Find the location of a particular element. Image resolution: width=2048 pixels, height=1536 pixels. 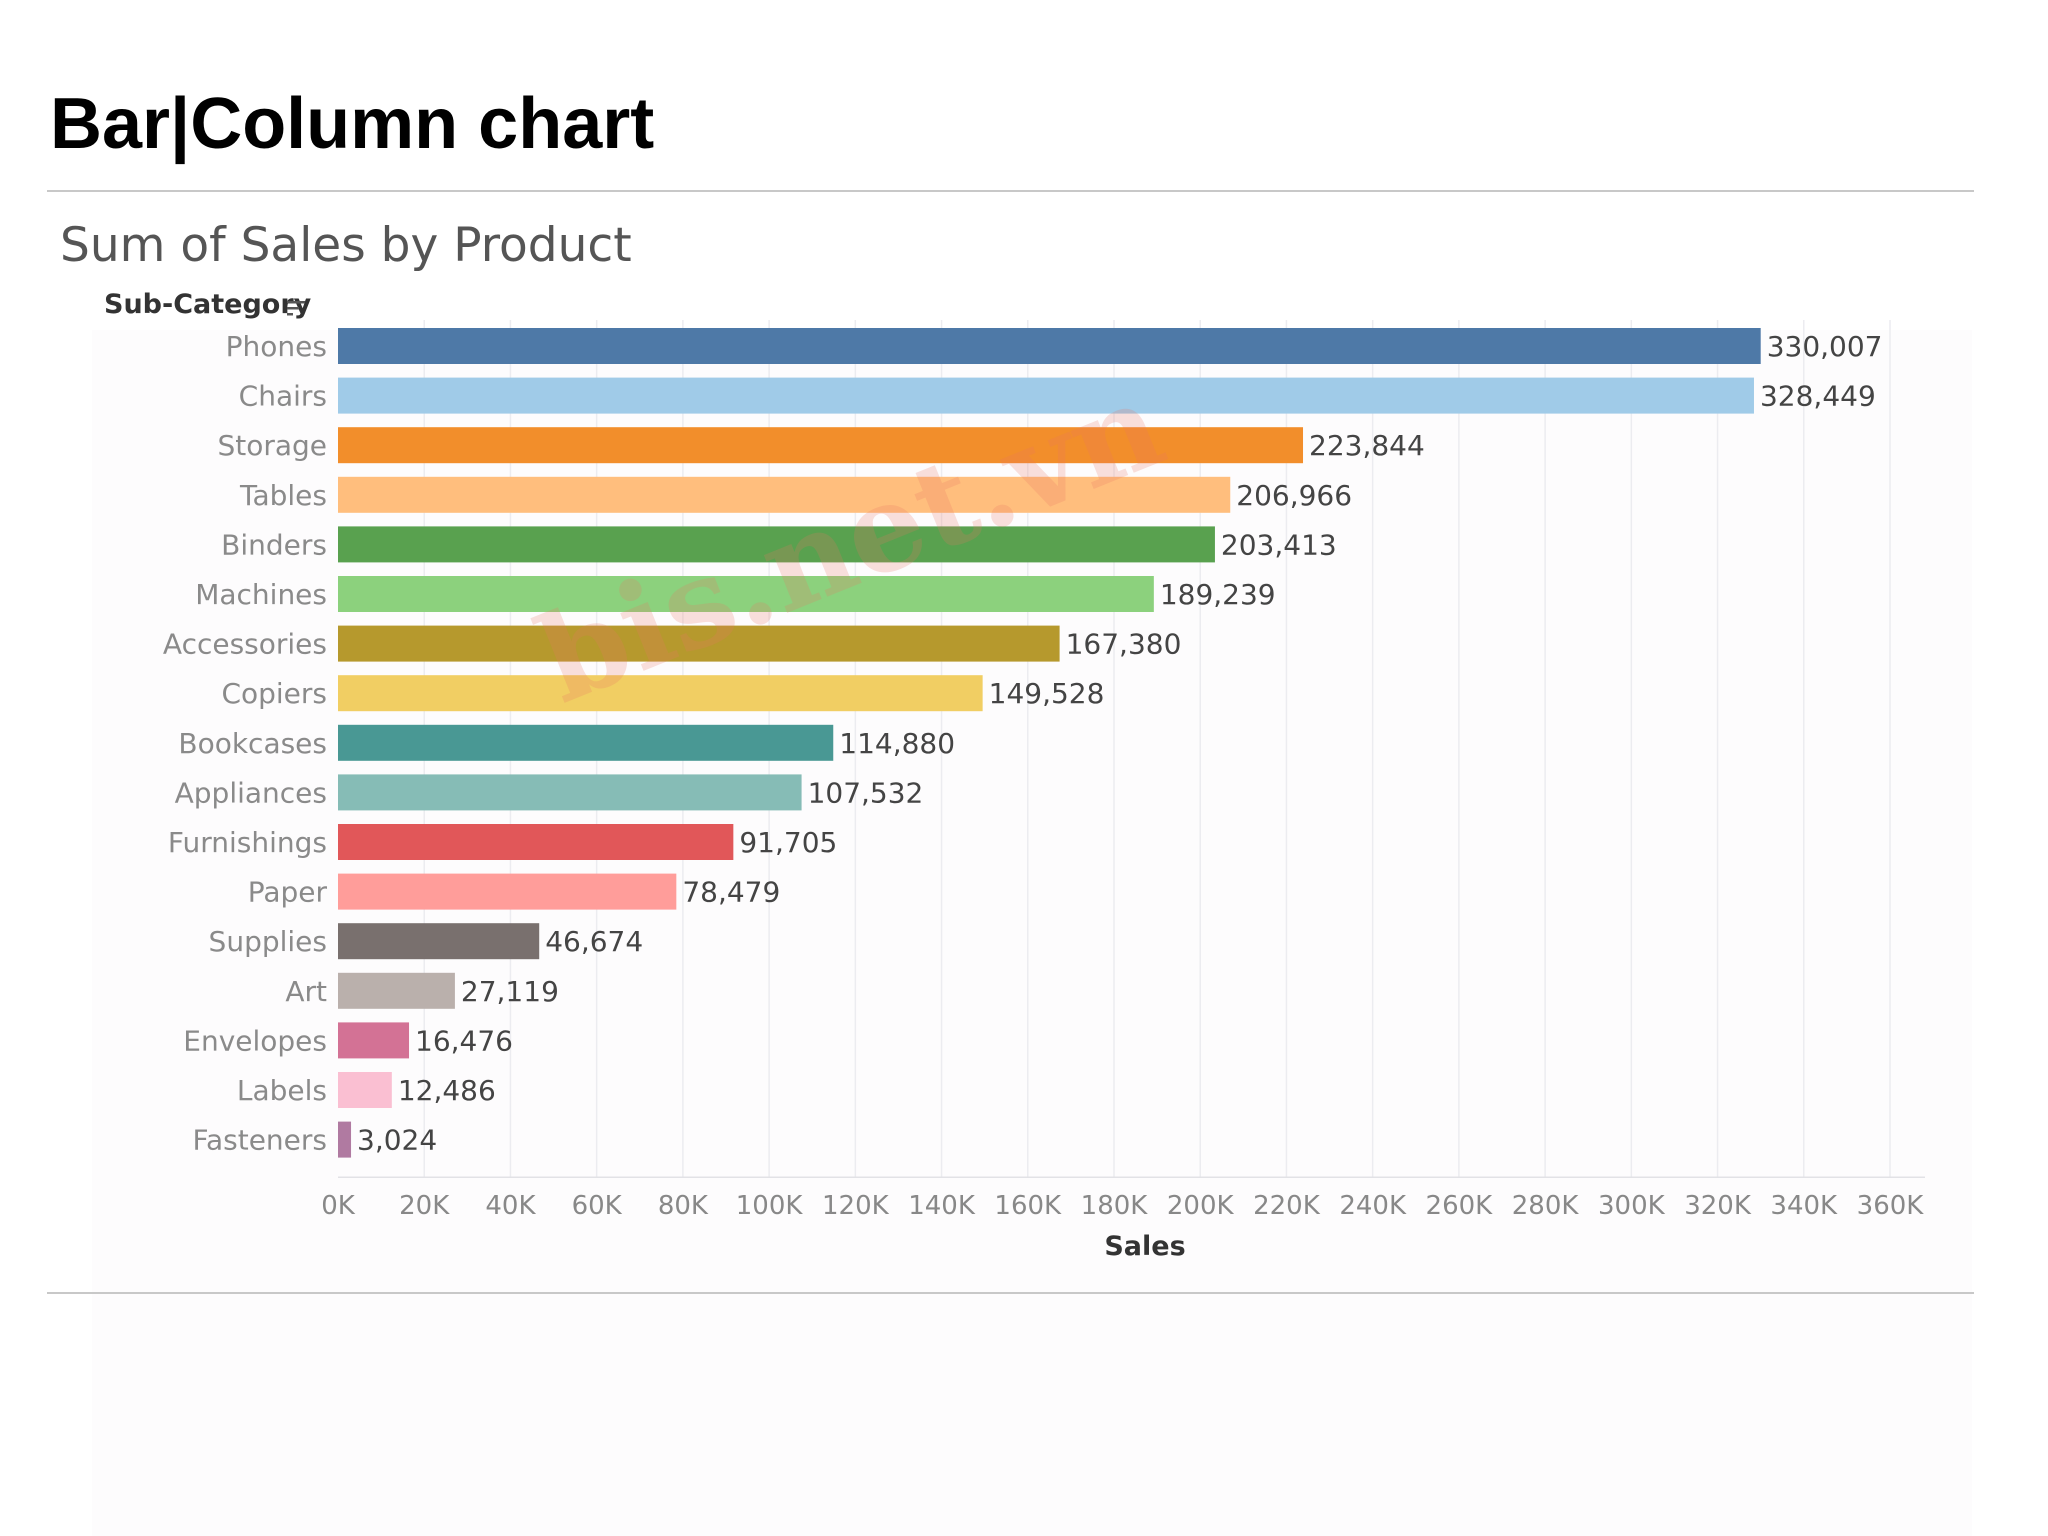

category-label: Copiers is located at coordinates (274, 693).